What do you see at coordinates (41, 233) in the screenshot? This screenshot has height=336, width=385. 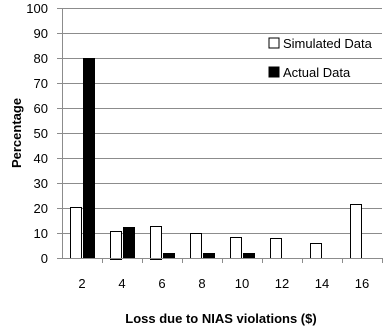 I see `y-tick-label: 10` at bounding box center [41, 233].